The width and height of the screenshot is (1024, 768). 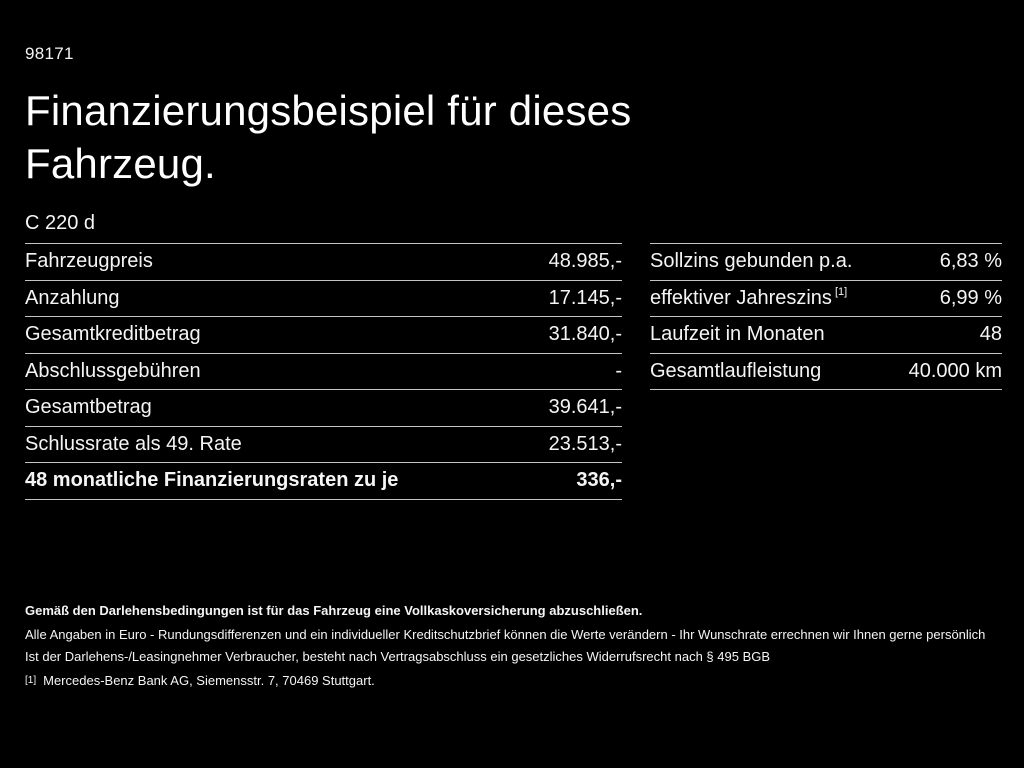 I want to click on page-title-line2: Fahrzeug., so click(x=120, y=163).